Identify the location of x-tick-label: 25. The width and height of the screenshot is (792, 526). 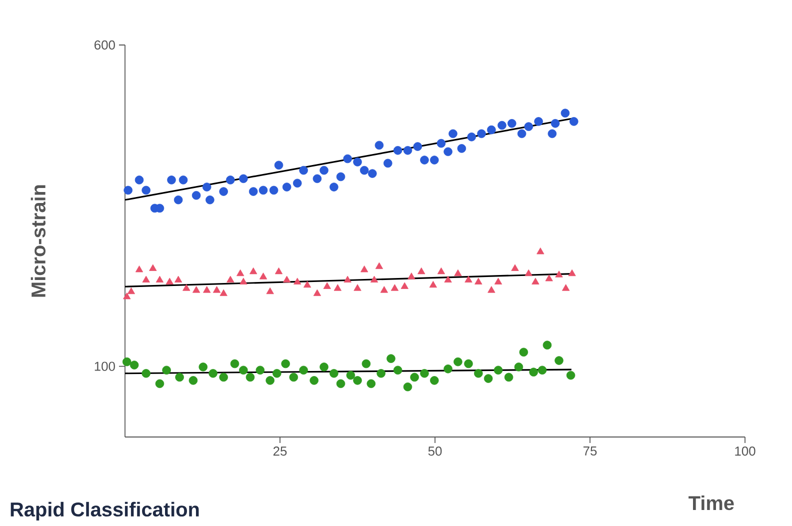
(280, 451).